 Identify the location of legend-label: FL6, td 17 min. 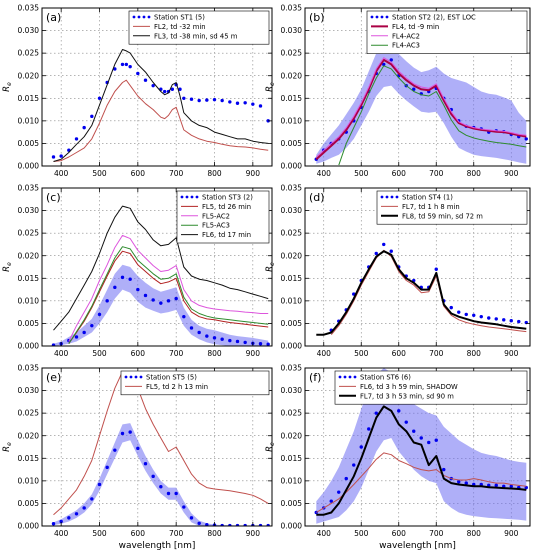
(226, 235).